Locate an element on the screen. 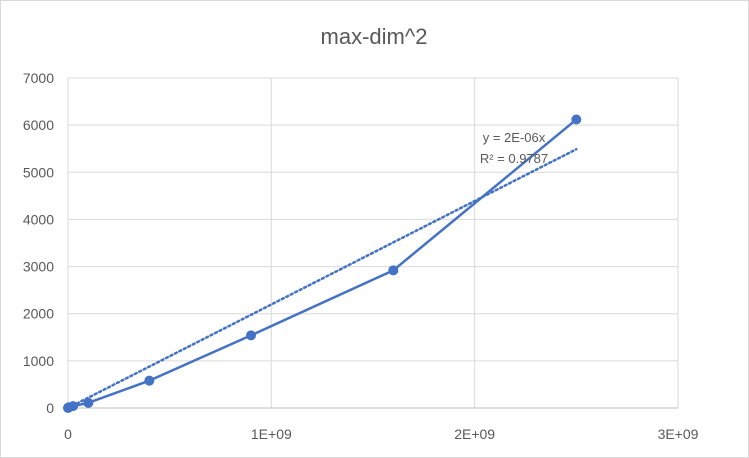  y-tick-label: 7000 is located at coordinates (38, 78).